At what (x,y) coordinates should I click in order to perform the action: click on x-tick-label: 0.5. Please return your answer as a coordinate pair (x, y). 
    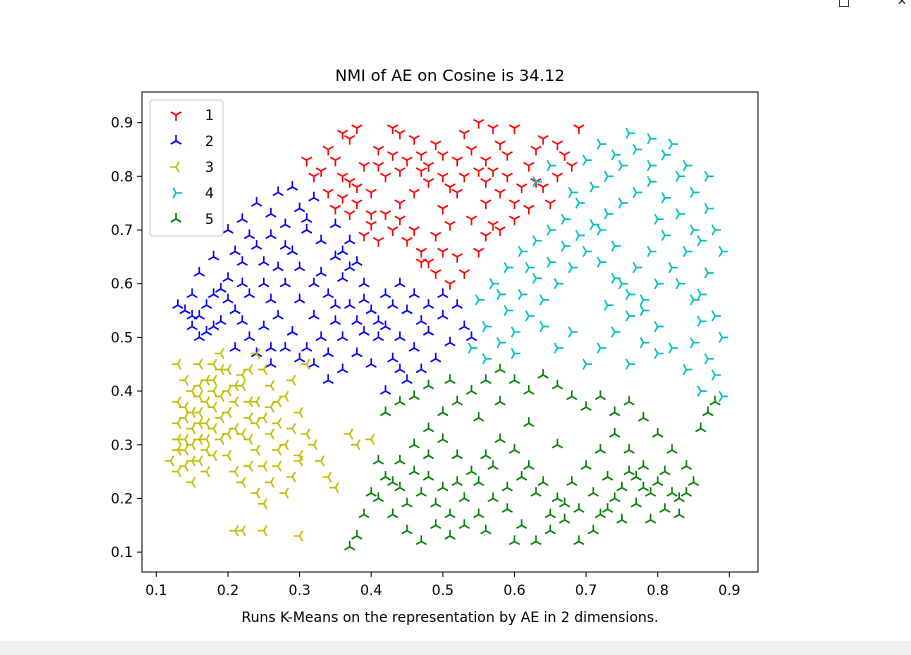
    Looking at the image, I should click on (443, 591).